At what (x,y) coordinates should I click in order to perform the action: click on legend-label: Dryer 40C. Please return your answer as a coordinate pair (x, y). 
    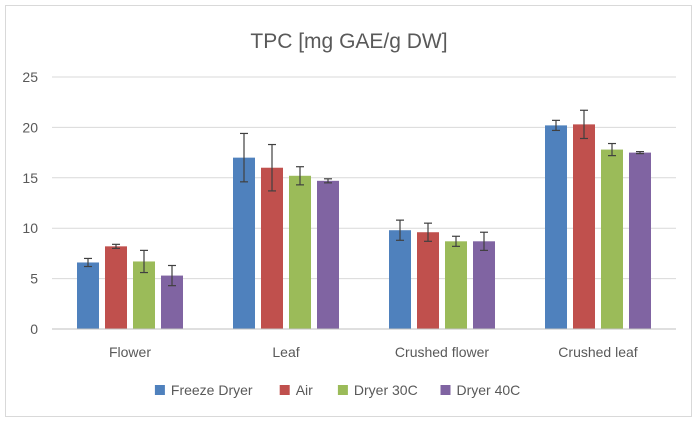
    Looking at the image, I should click on (489, 390).